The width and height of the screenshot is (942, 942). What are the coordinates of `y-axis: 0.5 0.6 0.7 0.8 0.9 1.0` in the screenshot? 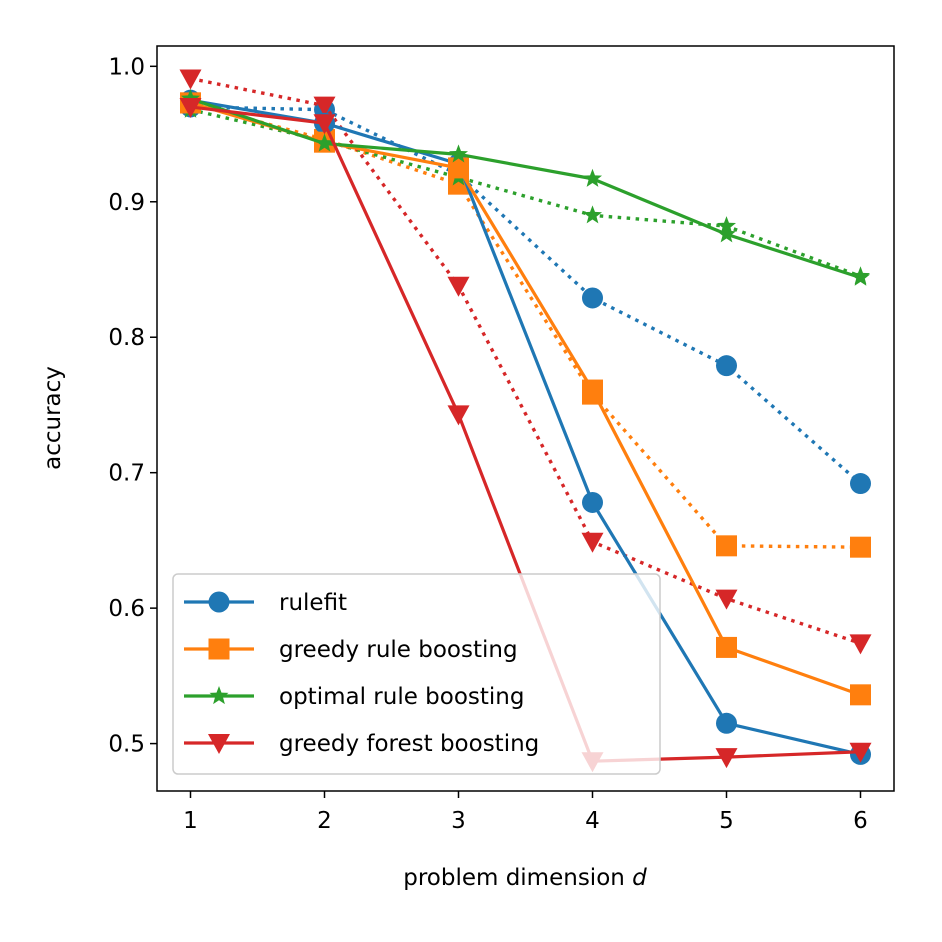 It's located at (132, 406).